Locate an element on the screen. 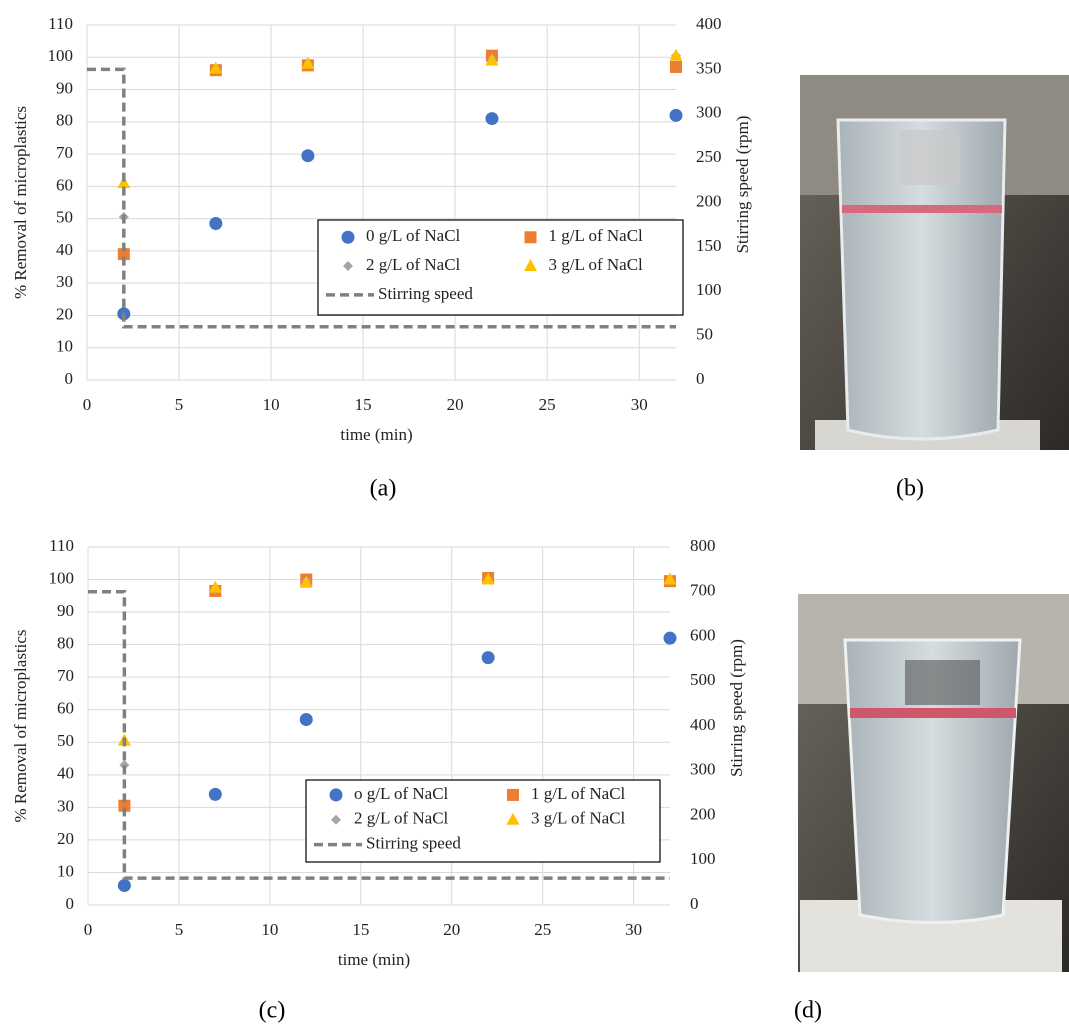 This screenshot has width=1069, height=1027. legend is located at coordinates (500, 267).